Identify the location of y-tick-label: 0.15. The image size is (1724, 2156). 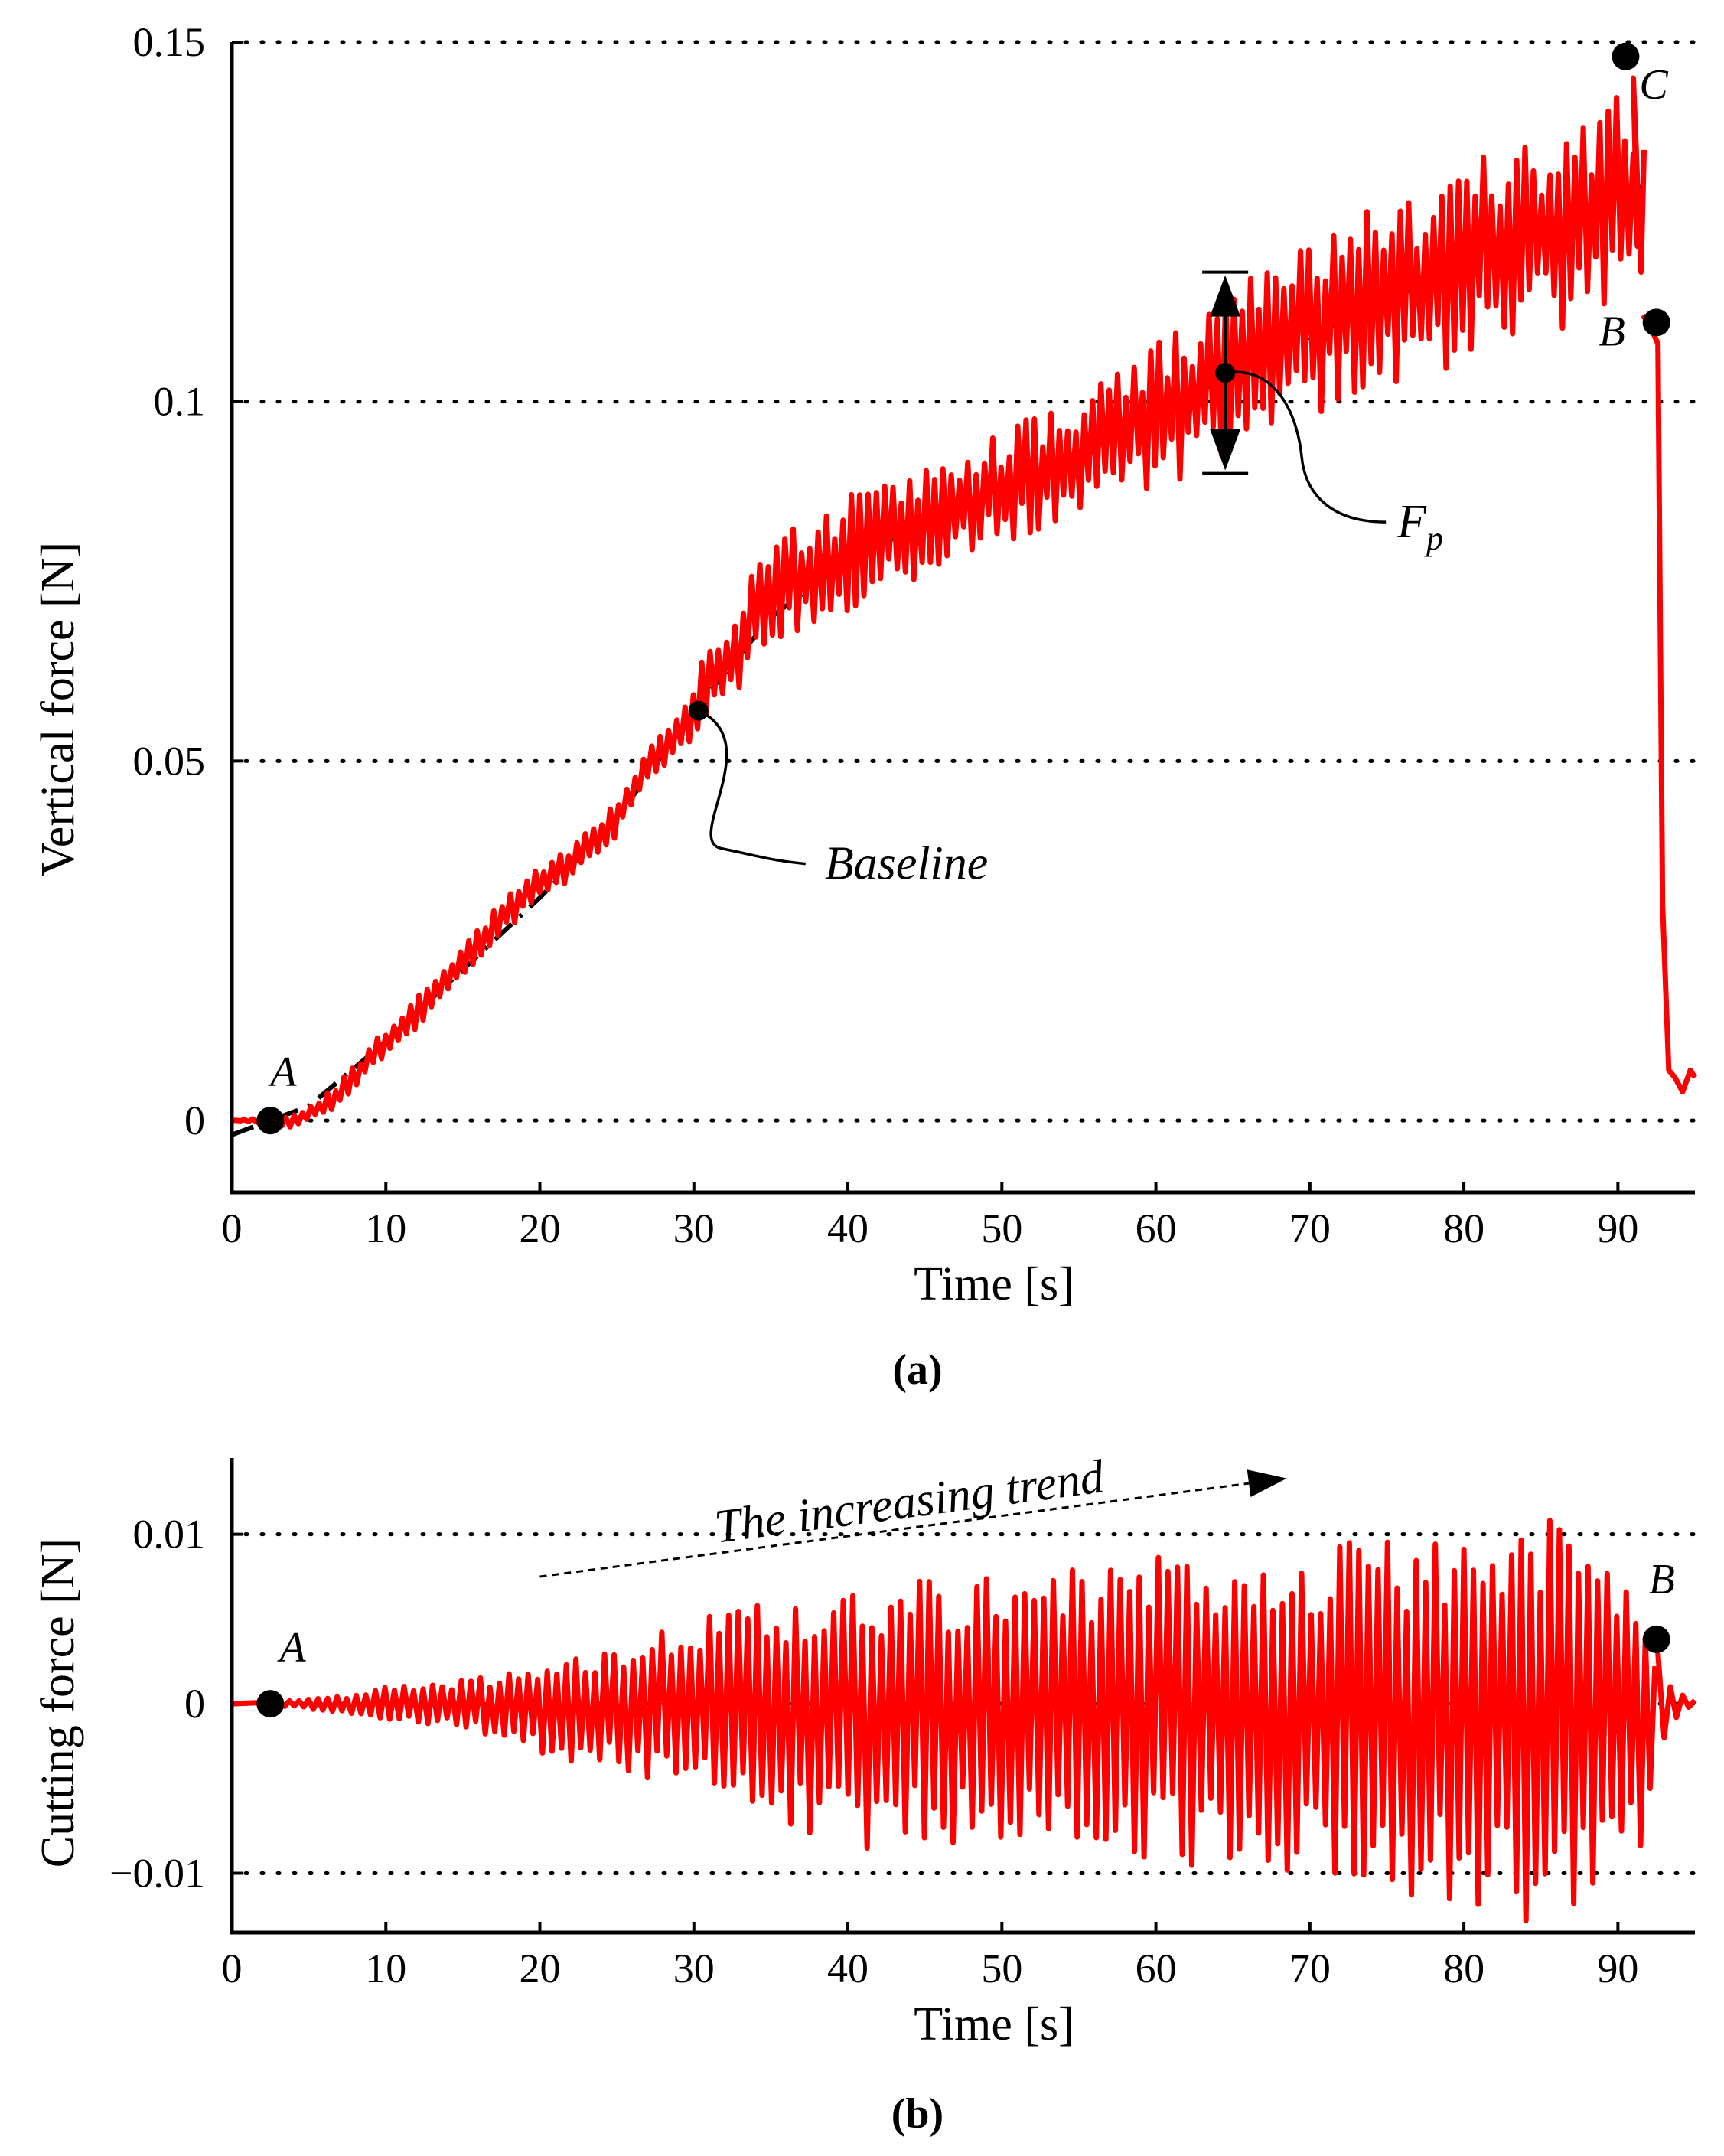
(169, 42).